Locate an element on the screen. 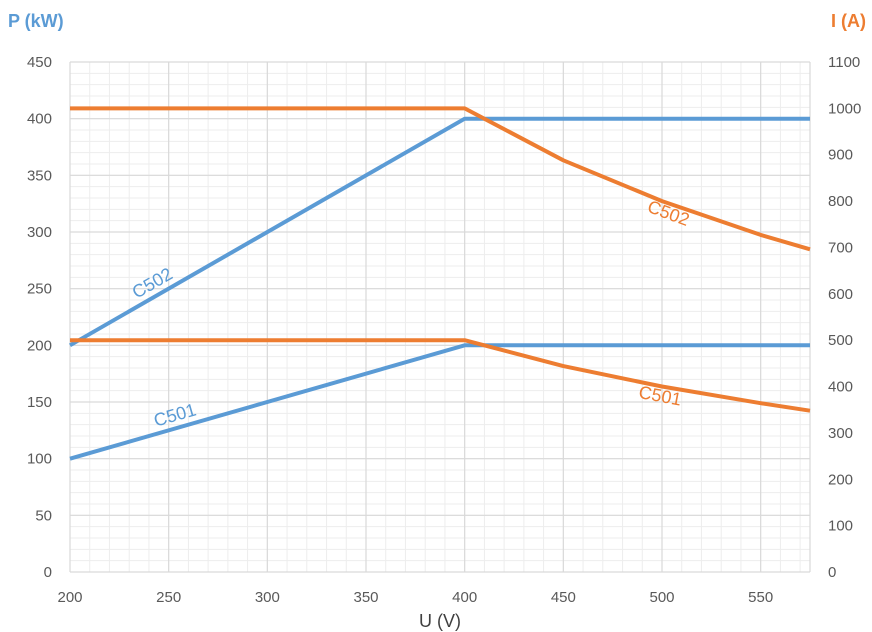  x-axis-title: U (V) is located at coordinates (440, 621).